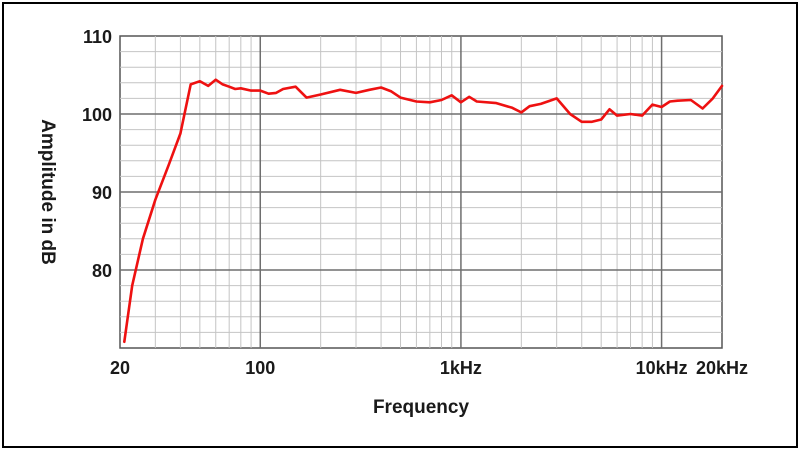  Describe the element at coordinates (120, 368) in the screenshot. I see `x-tick-label: 20` at that location.